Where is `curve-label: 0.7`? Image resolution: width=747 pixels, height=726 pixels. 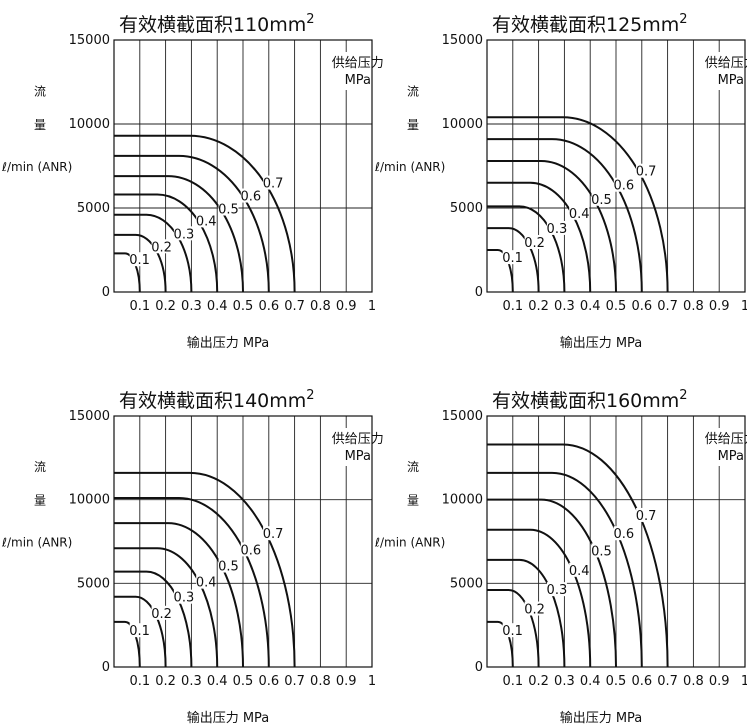 curve-label: 0.7 is located at coordinates (646, 172).